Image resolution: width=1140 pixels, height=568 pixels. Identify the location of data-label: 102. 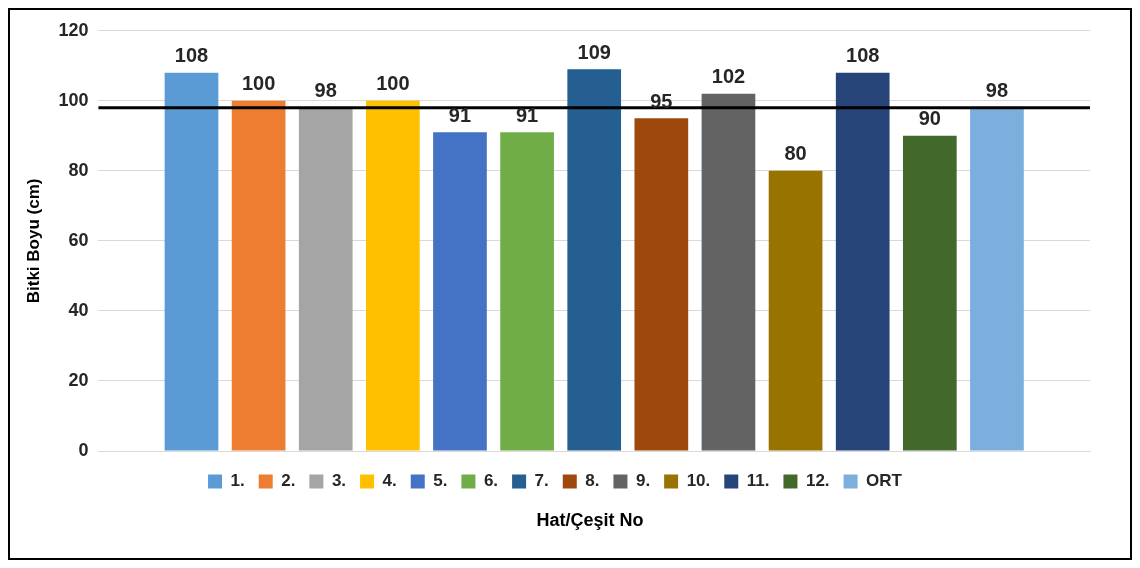
(728, 76).